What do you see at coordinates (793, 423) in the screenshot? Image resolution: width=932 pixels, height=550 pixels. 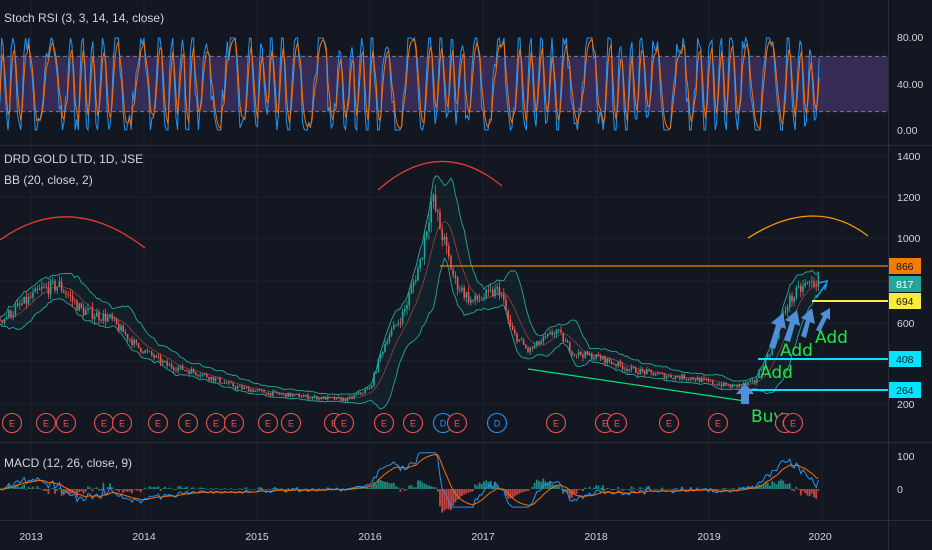 I see `event-marker-24: E` at bounding box center [793, 423].